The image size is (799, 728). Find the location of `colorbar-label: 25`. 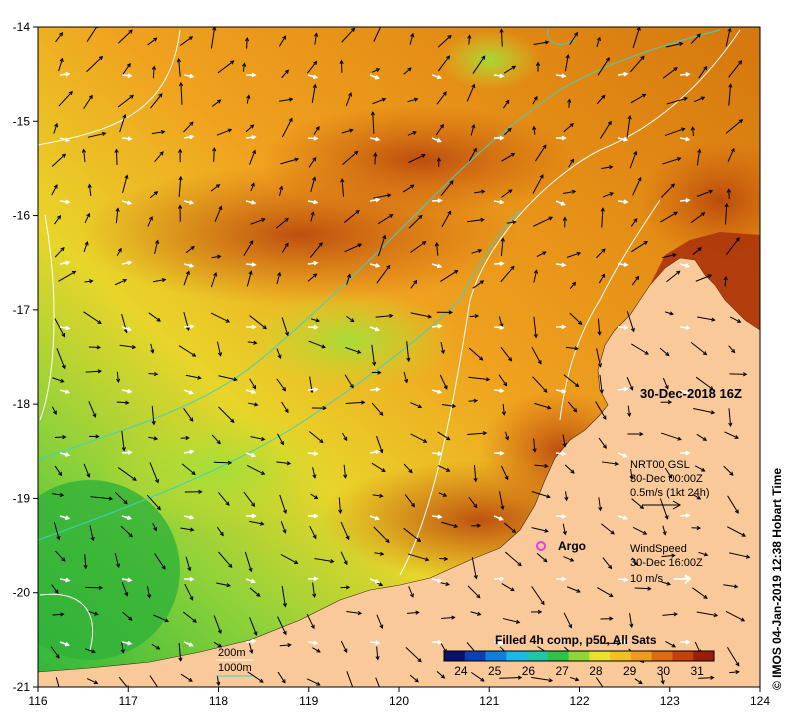

colorbar-label: 25 is located at coordinates (495, 671).